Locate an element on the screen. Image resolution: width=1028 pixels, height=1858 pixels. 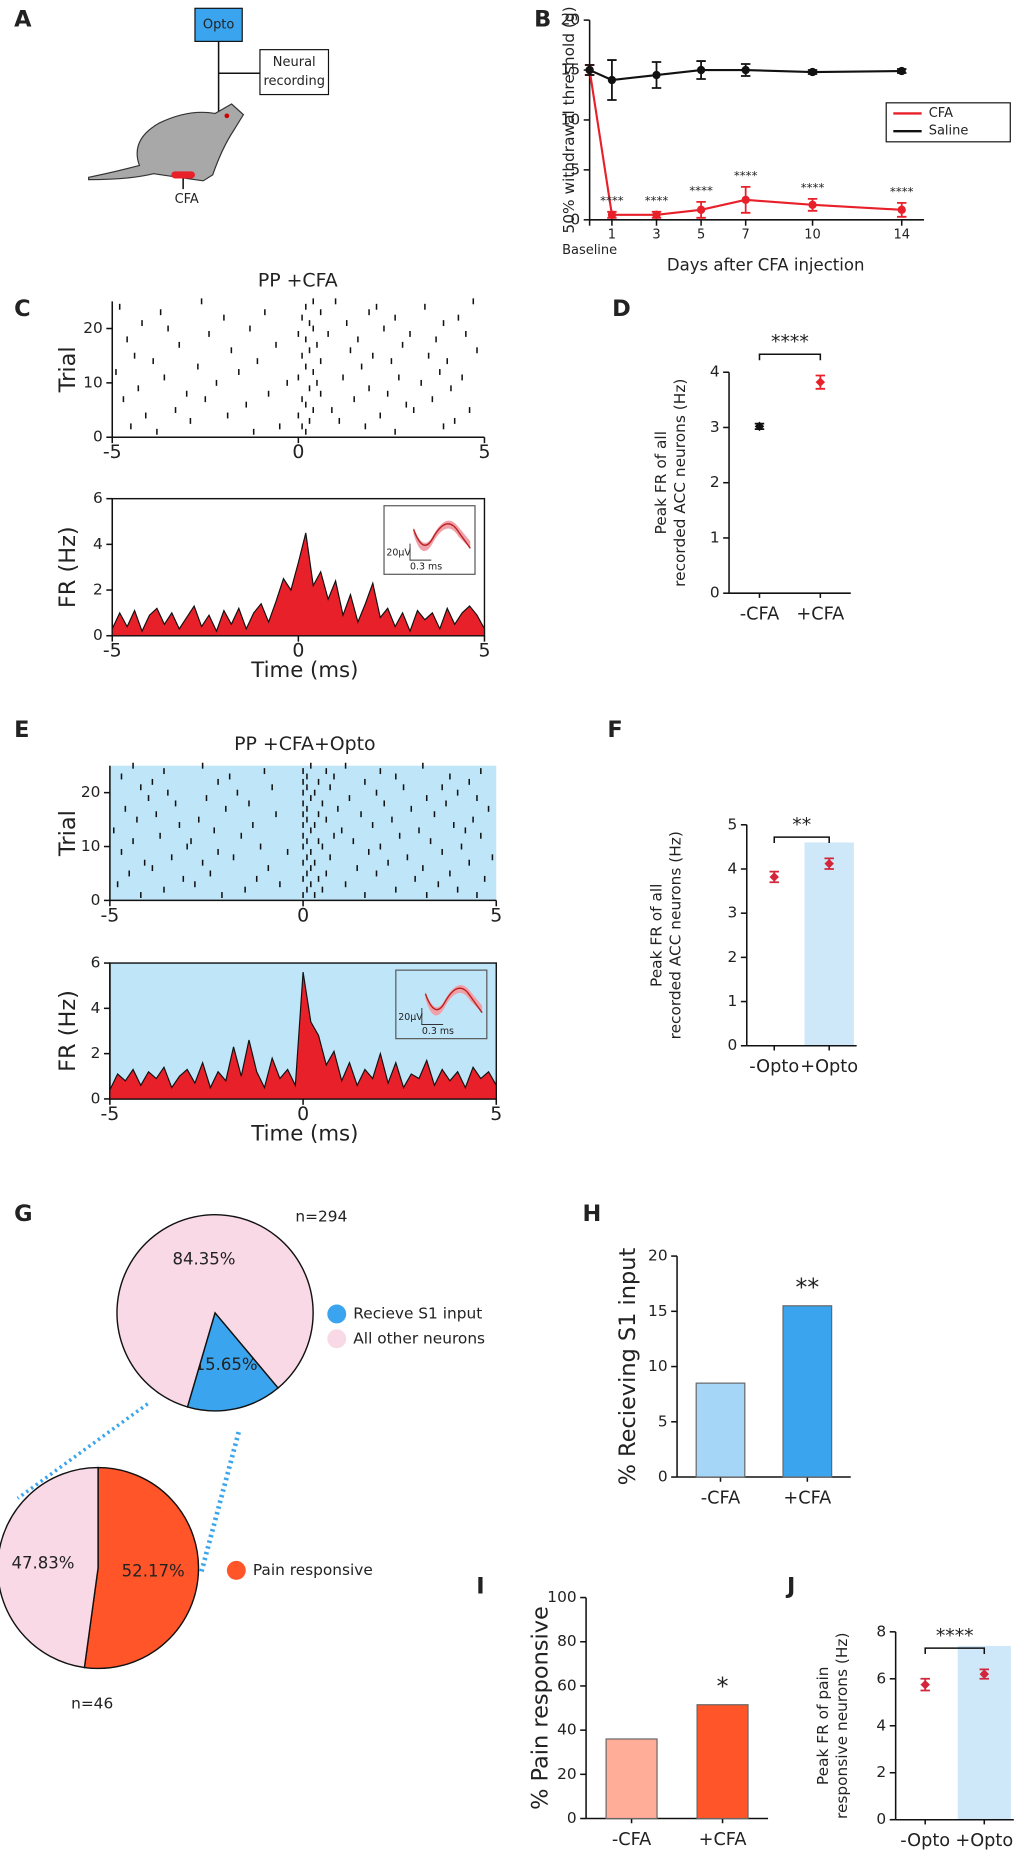
panel-letter: B is located at coordinates (542, 20).